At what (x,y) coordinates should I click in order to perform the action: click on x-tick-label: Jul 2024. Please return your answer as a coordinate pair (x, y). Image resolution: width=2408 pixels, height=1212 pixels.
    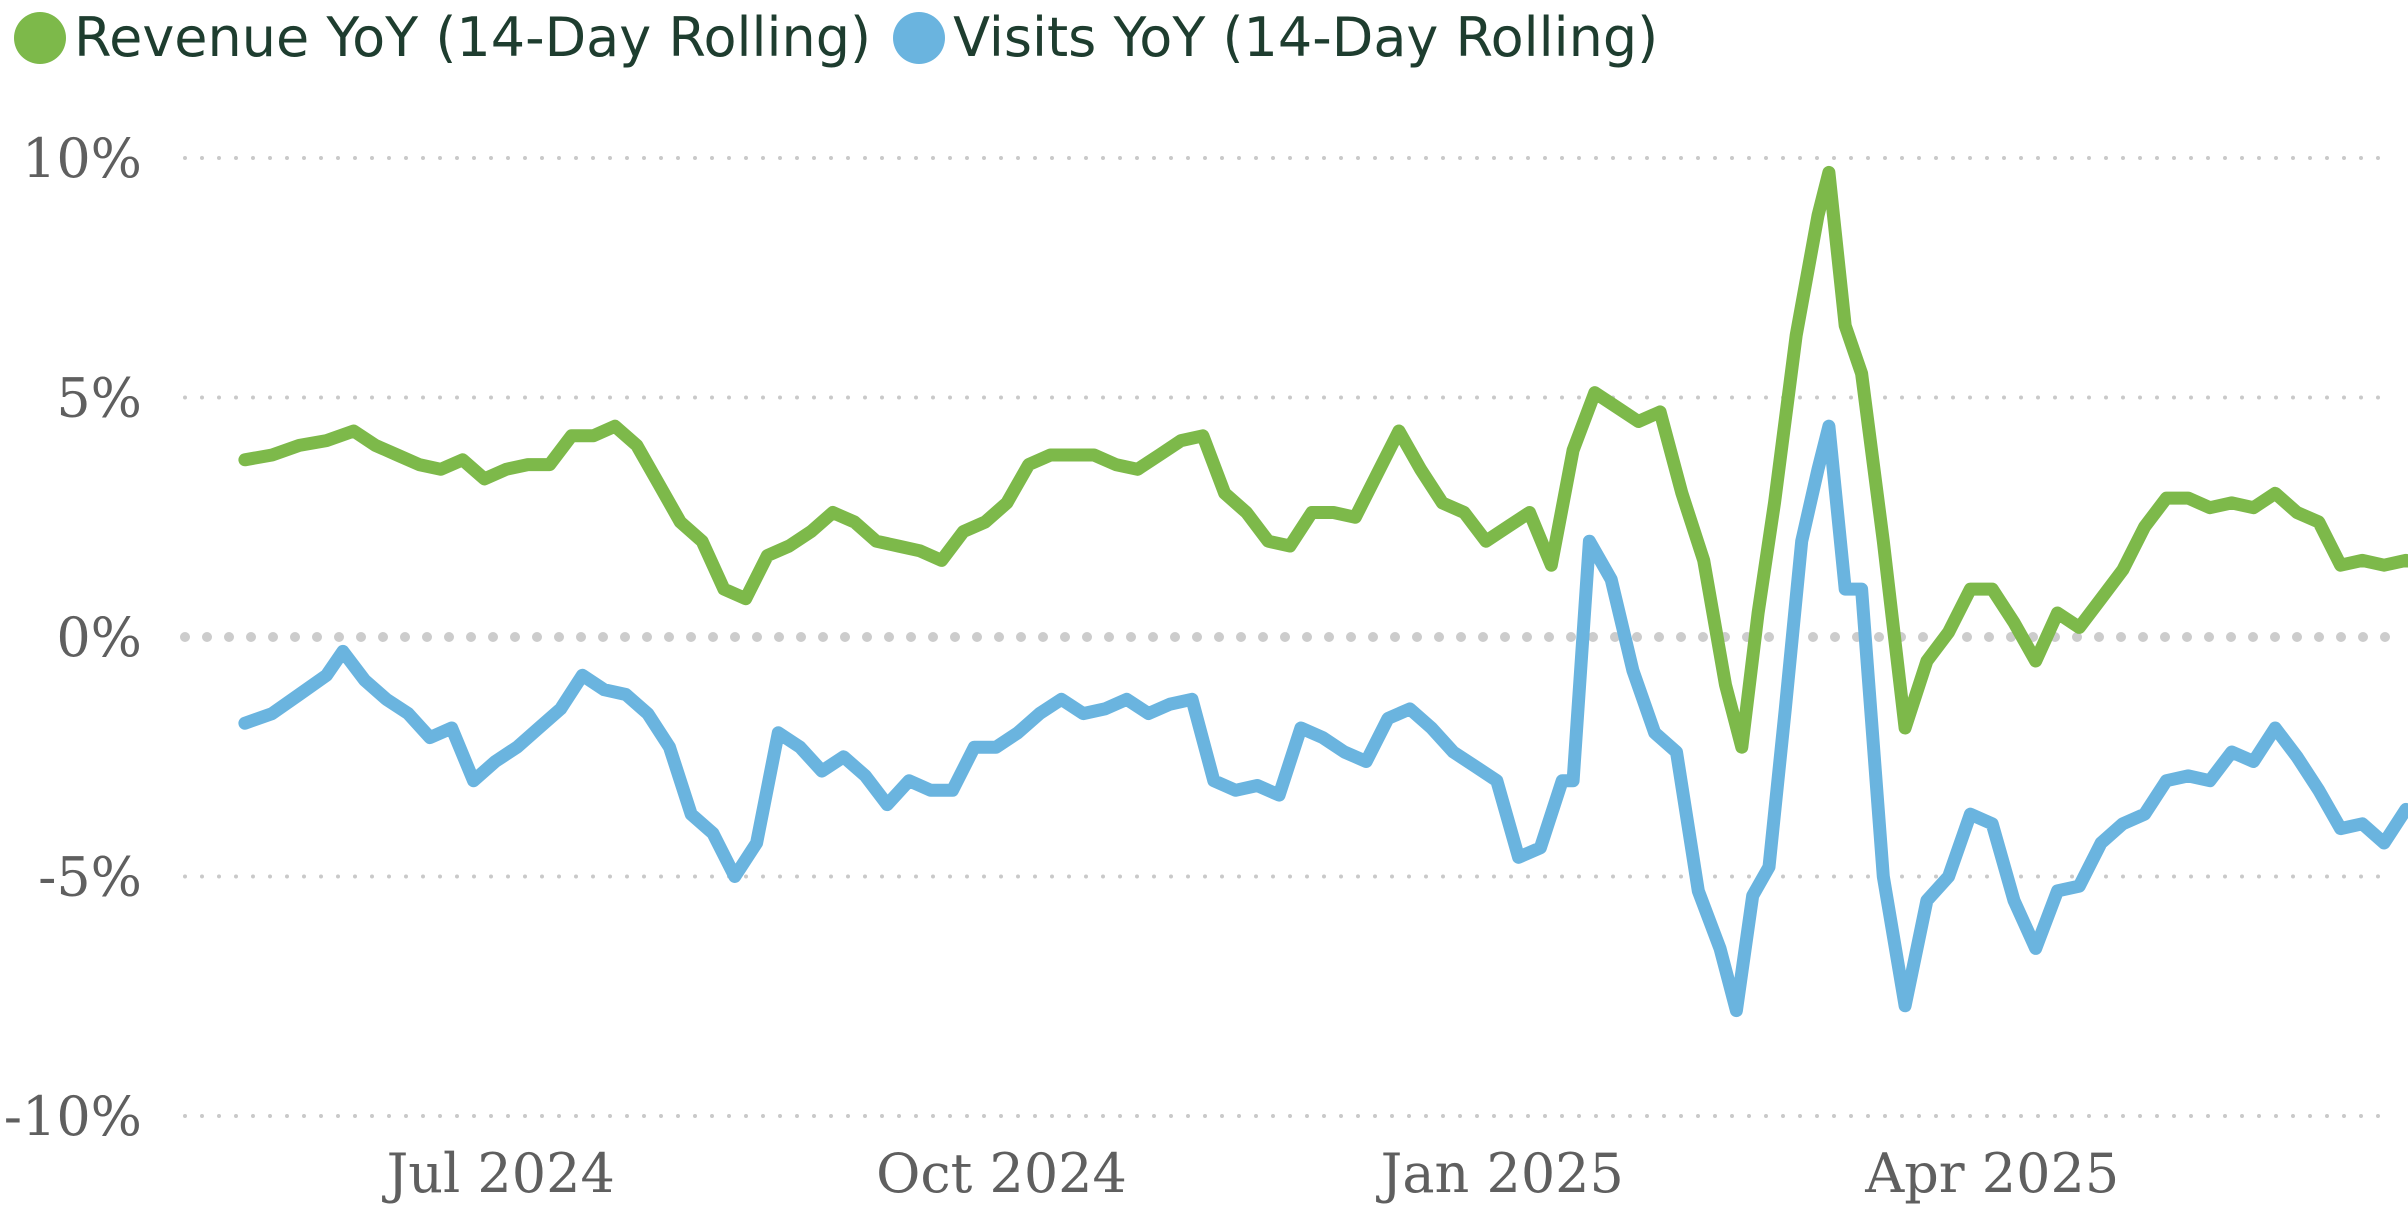
    Looking at the image, I should click on (498, 1173).